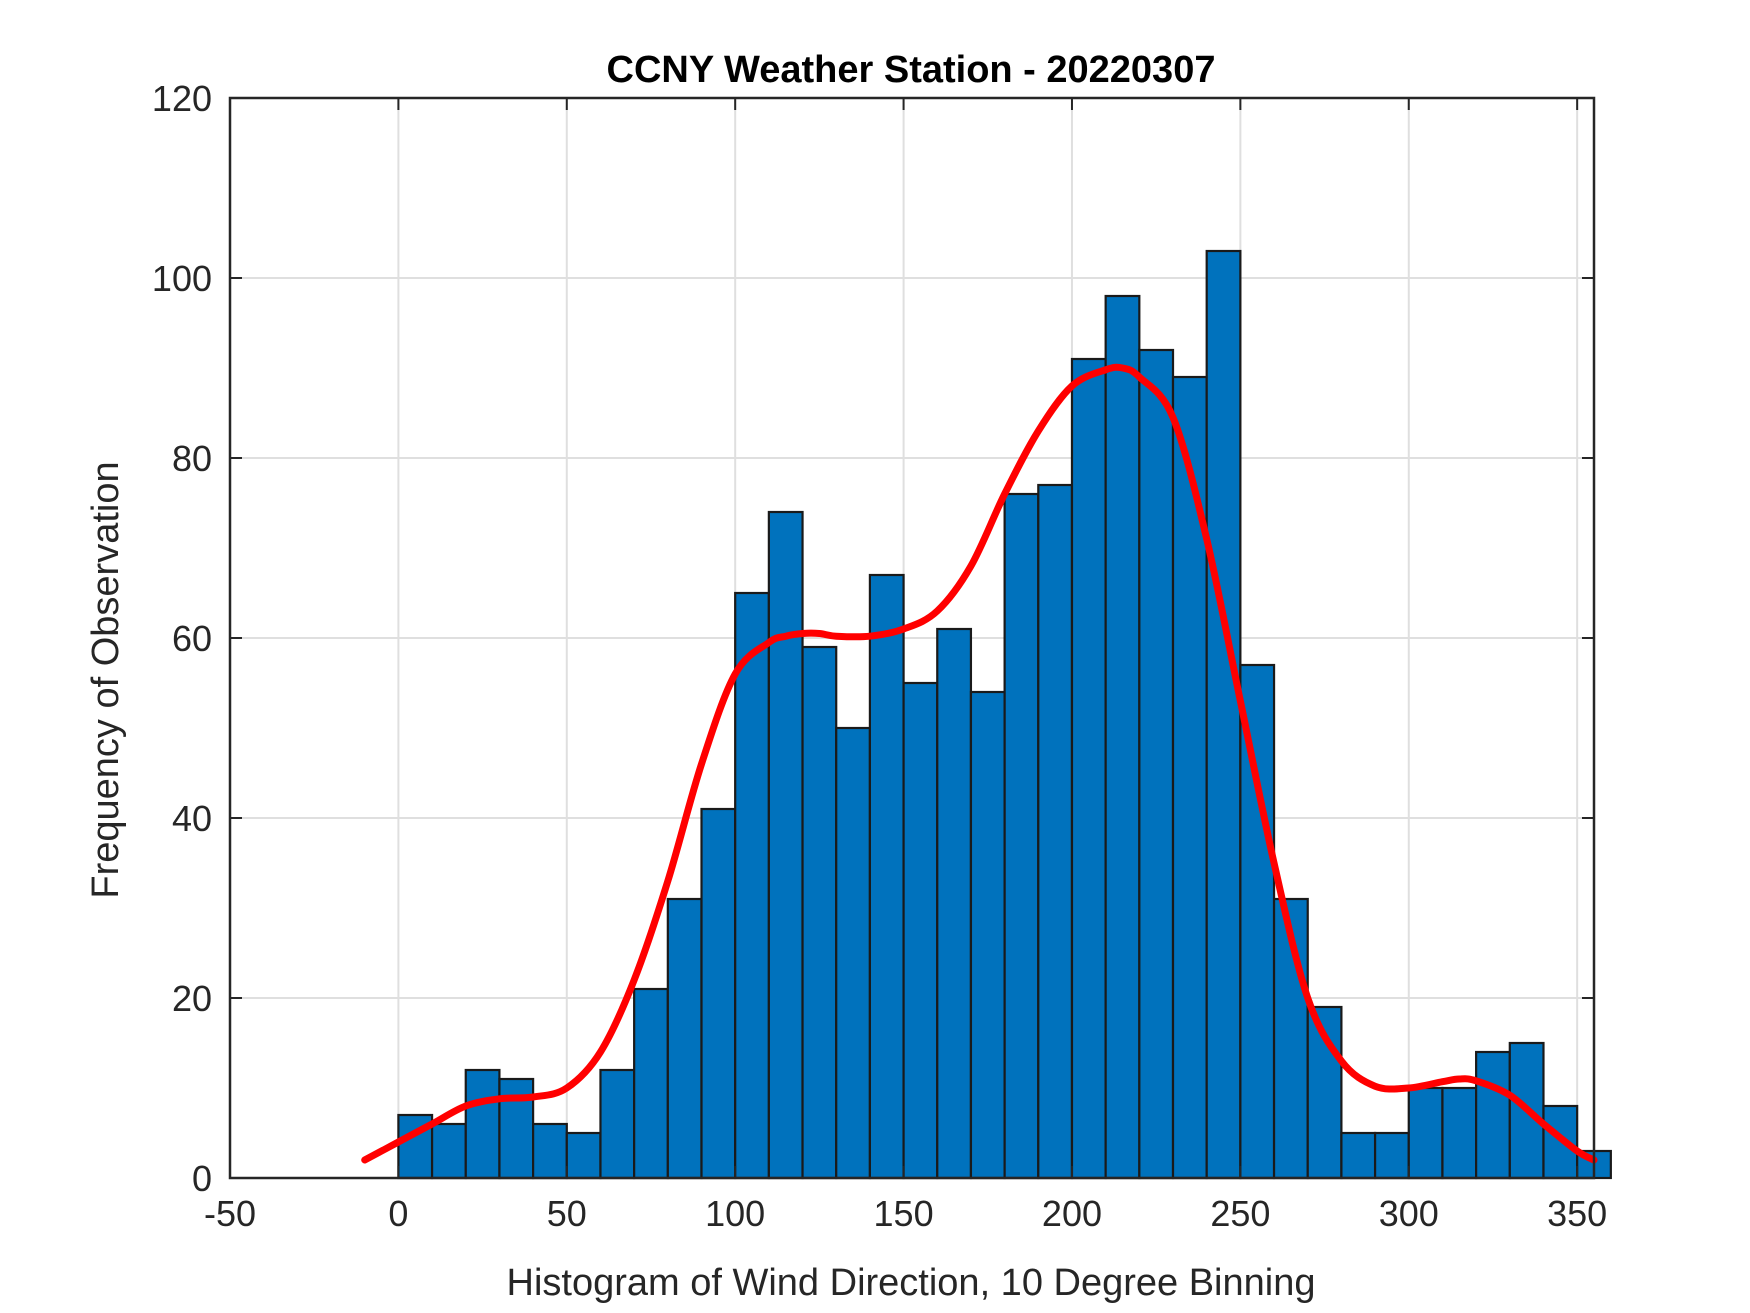  I want to click on x-tick-label: 250, so click(1240, 1213).